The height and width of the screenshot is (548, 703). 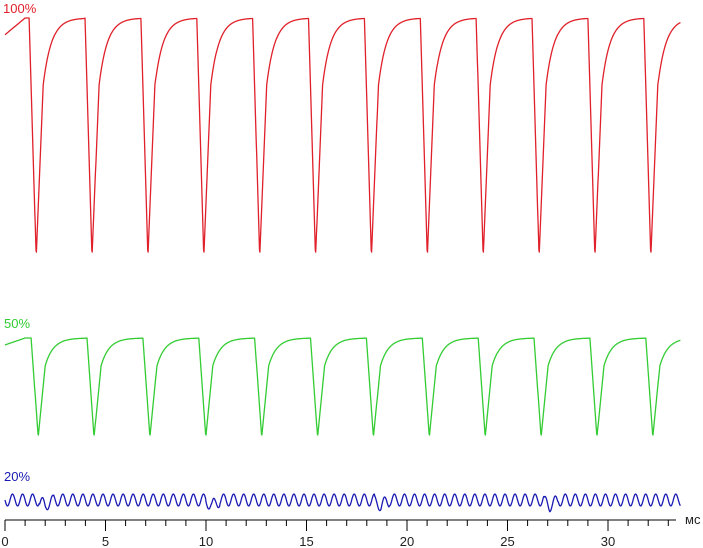 What do you see at coordinates (17, 476) in the screenshot?
I see `series-label-20: 20%` at bounding box center [17, 476].